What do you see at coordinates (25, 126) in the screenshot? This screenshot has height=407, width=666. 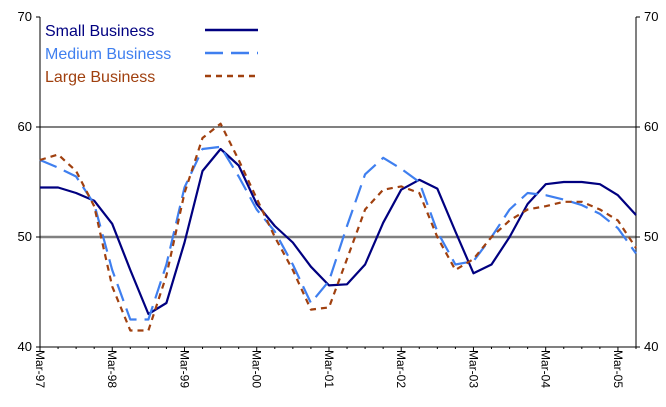 I see `left-tick-label: 60` at bounding box center [25, 126].